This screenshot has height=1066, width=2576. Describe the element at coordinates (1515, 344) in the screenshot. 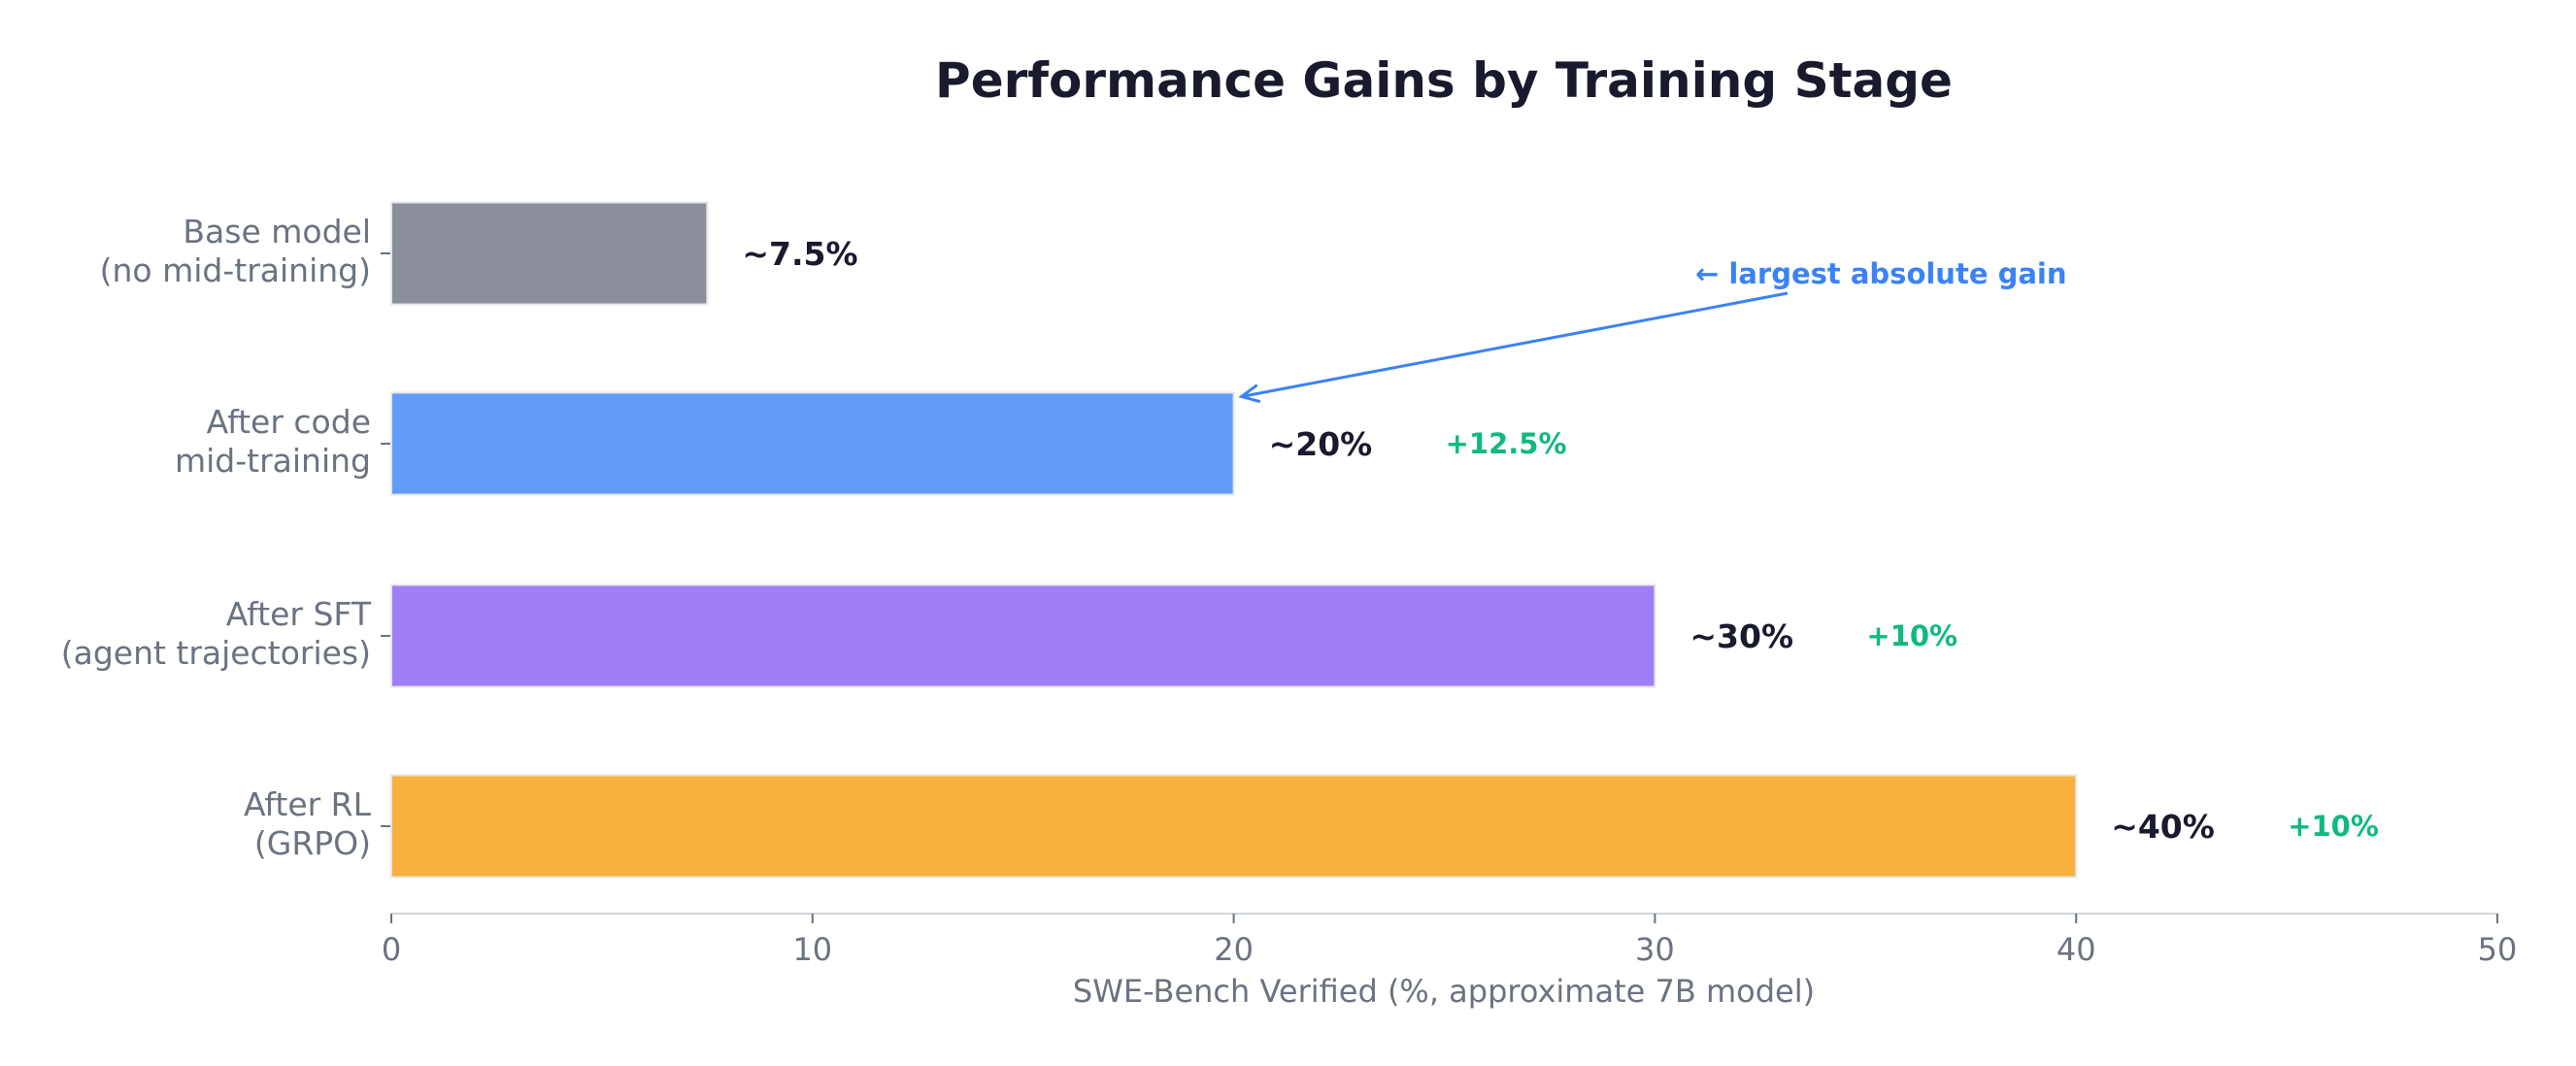

I see `annotation-arrow` at that location.